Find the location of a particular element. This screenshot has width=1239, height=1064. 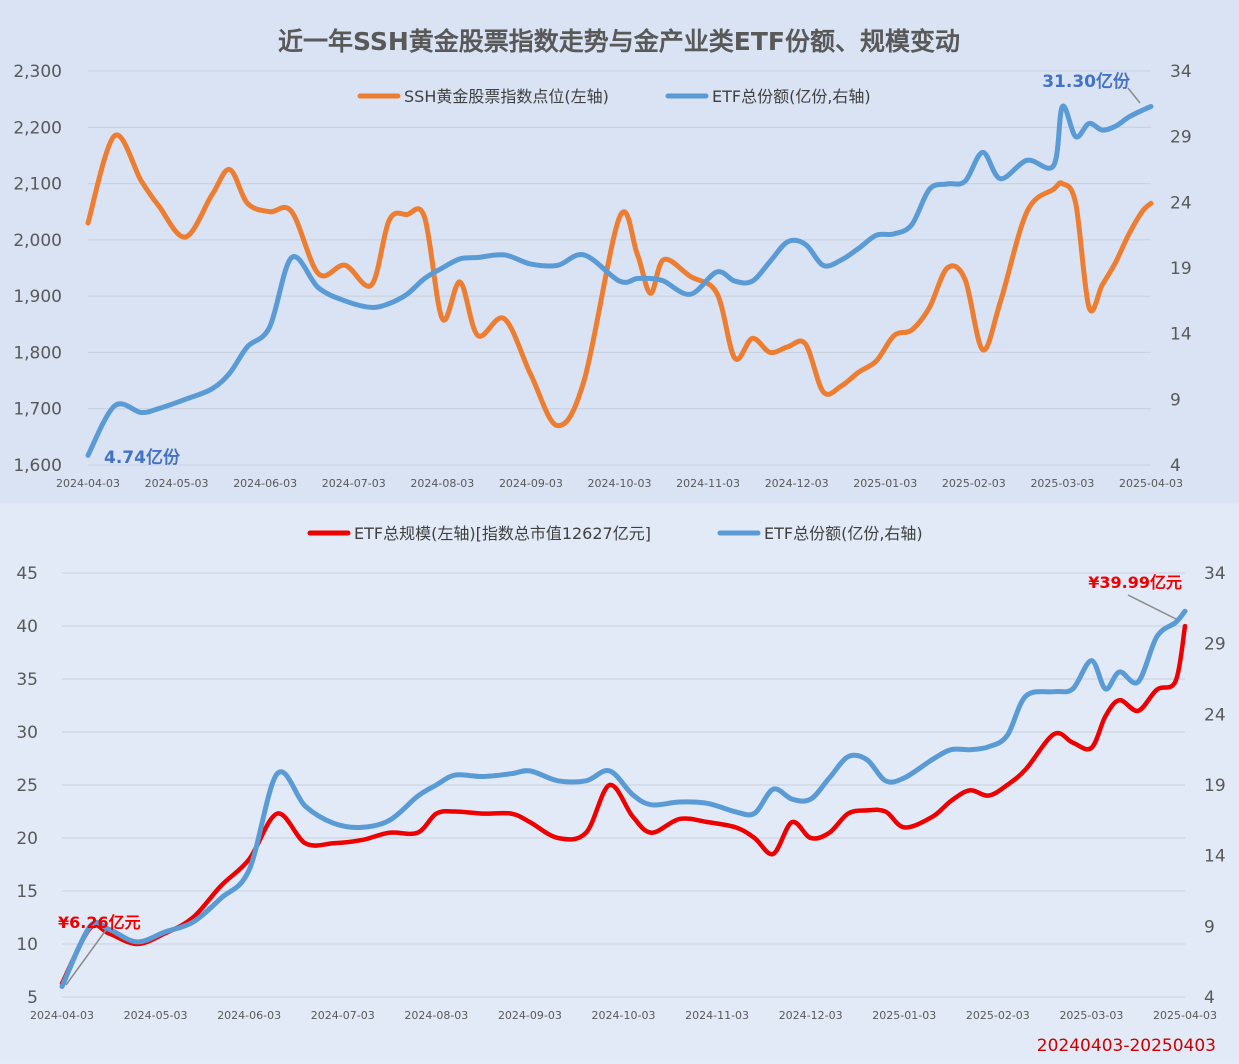

bottom-legend: ETF总规模(左轴)[指数总市值12627亿元] ETF总份额(亿份,右轴) is located at coordinates (615, 533).